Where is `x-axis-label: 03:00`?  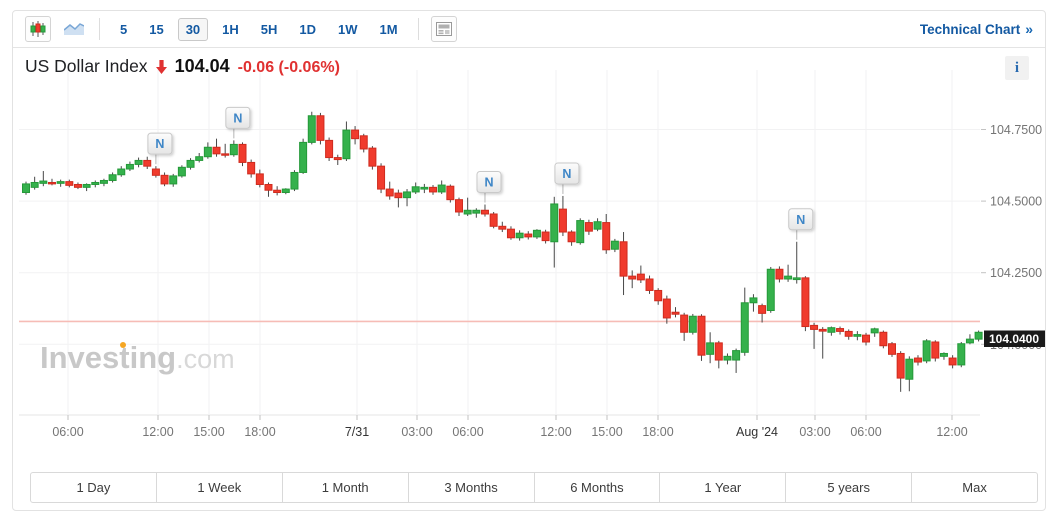
x-axis-label: 03:00 is located at coordinates (814, 432).